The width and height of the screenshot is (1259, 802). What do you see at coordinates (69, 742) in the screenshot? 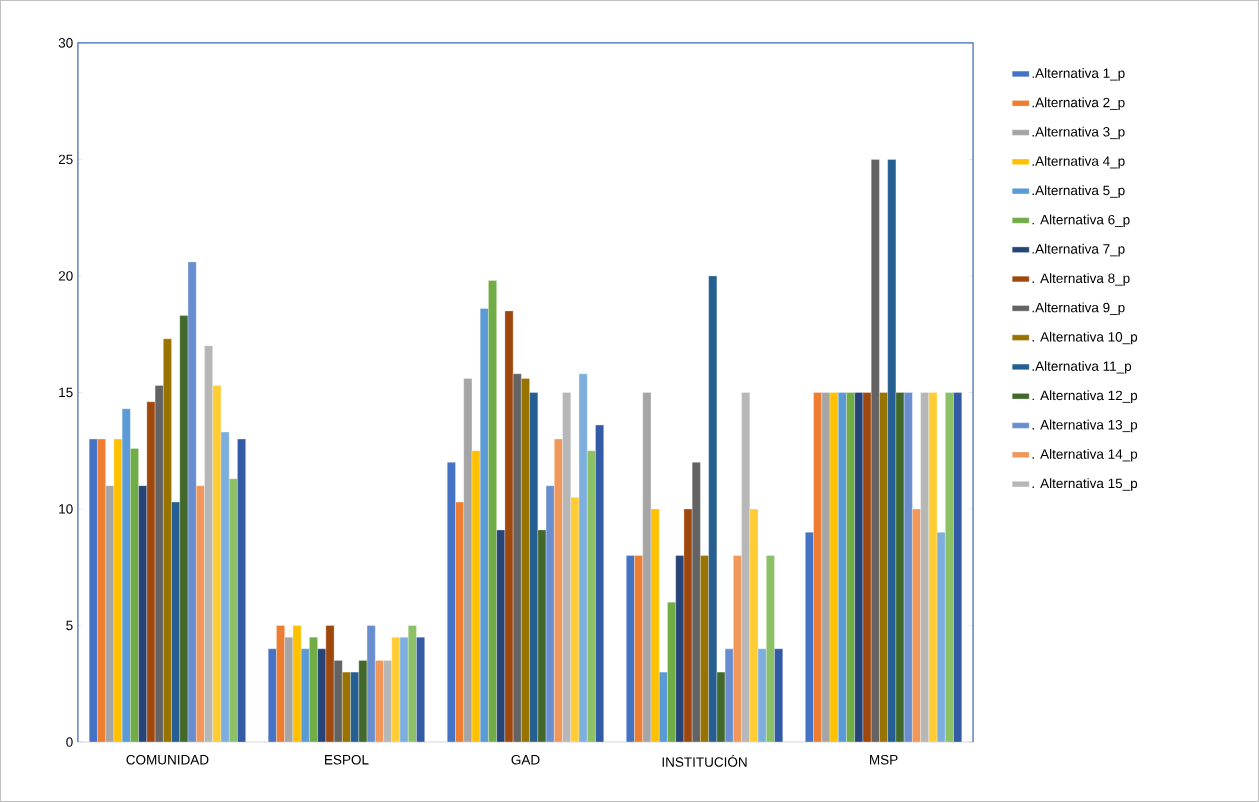
I see `y-tick-label: 0` at bounding box center [69, 742].